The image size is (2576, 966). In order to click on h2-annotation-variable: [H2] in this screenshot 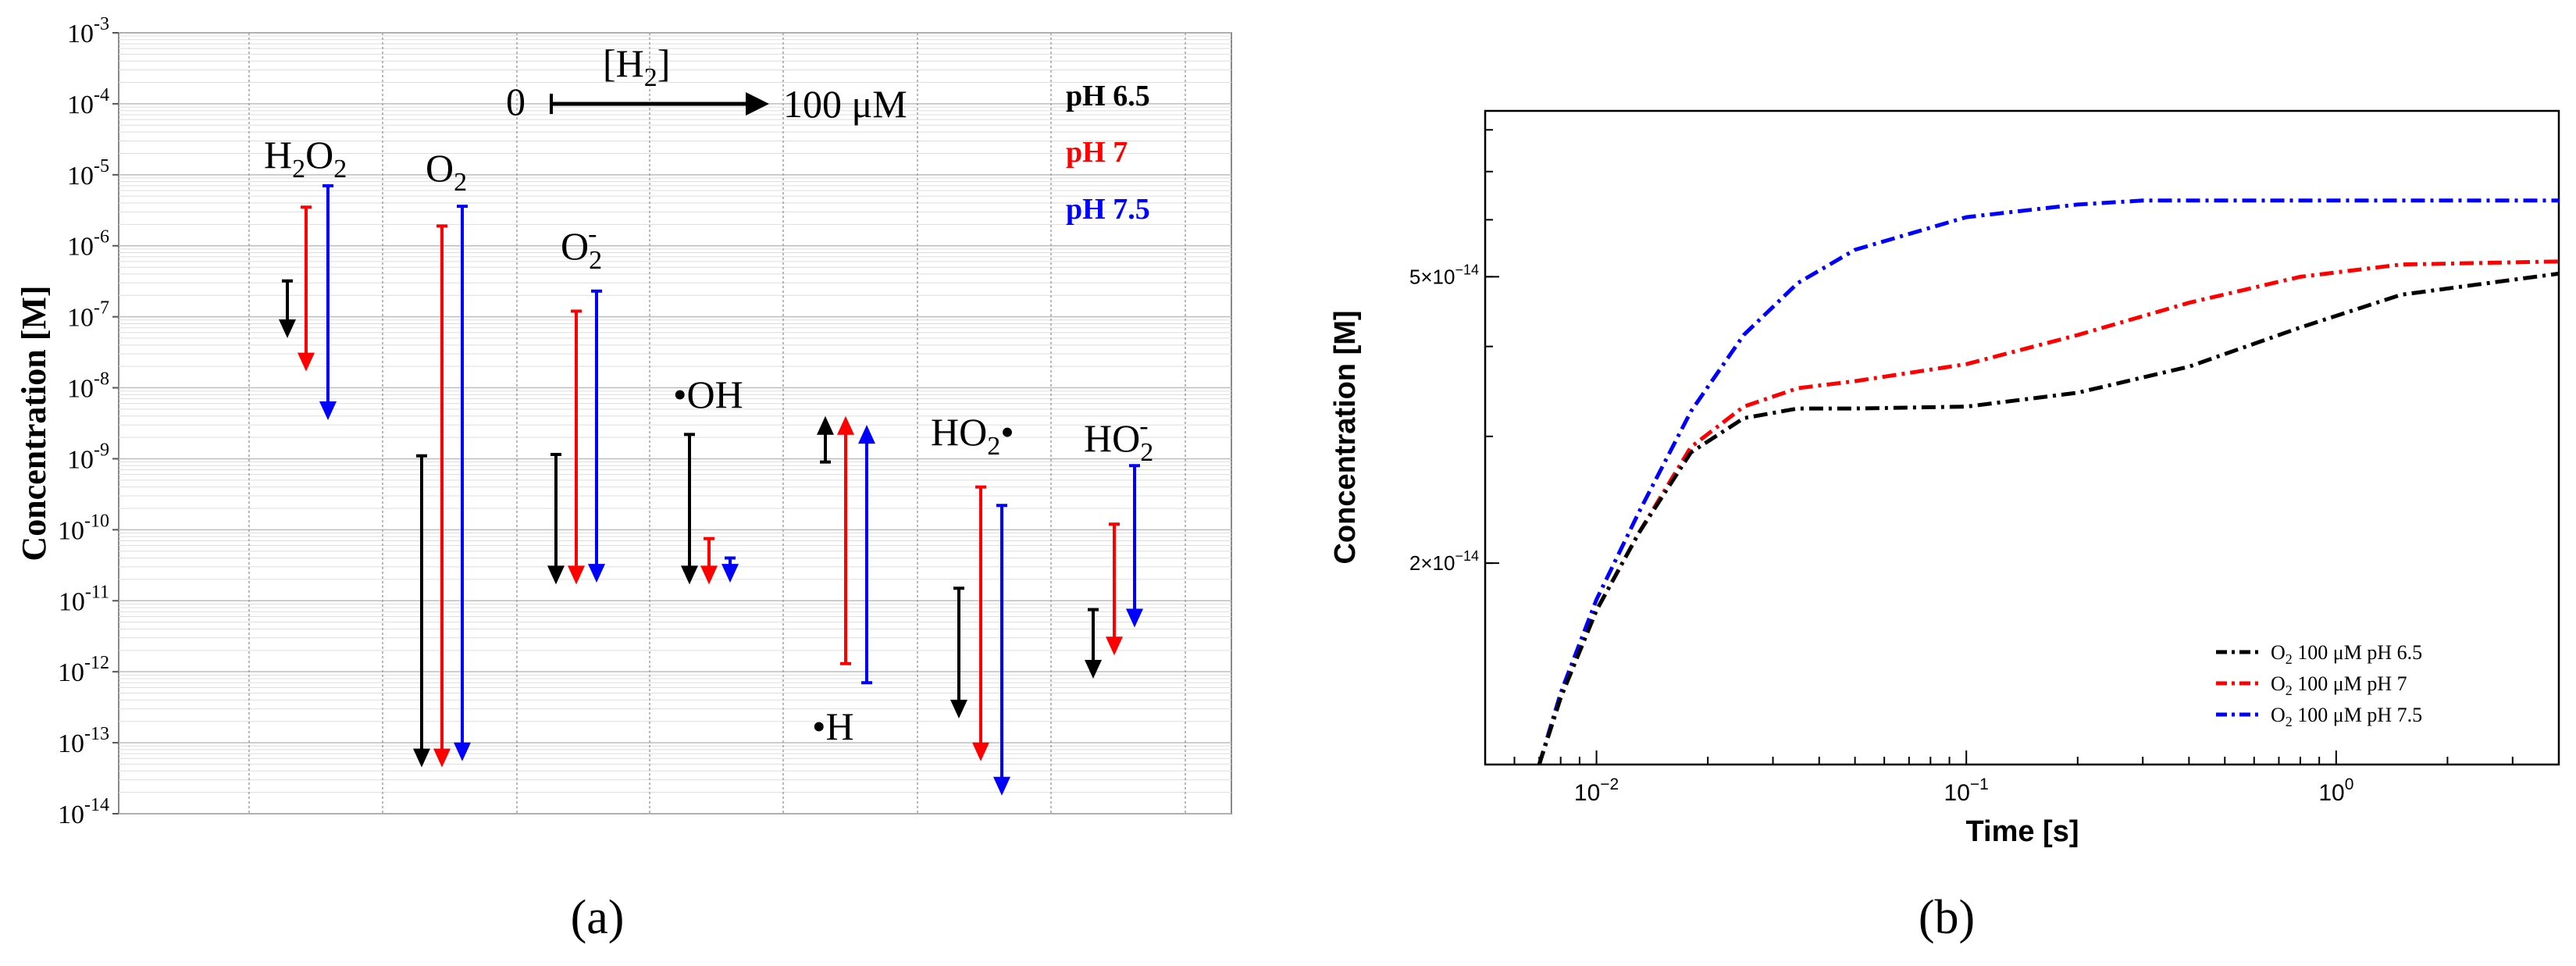, I will do `click(636, 66)`.